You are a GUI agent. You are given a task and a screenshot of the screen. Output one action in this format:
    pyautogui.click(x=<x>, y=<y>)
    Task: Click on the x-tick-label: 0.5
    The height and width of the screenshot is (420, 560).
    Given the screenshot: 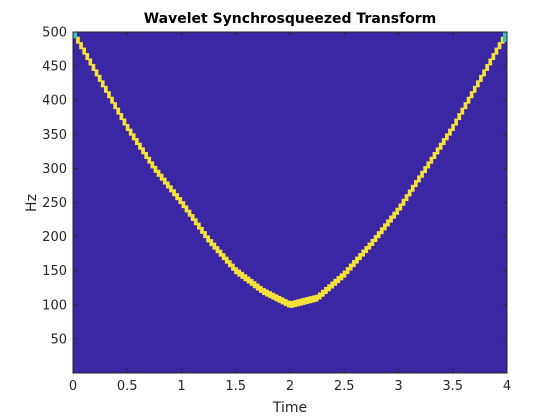 What is the action you would take?
    pyautogui.click(x=127, y=386)
    